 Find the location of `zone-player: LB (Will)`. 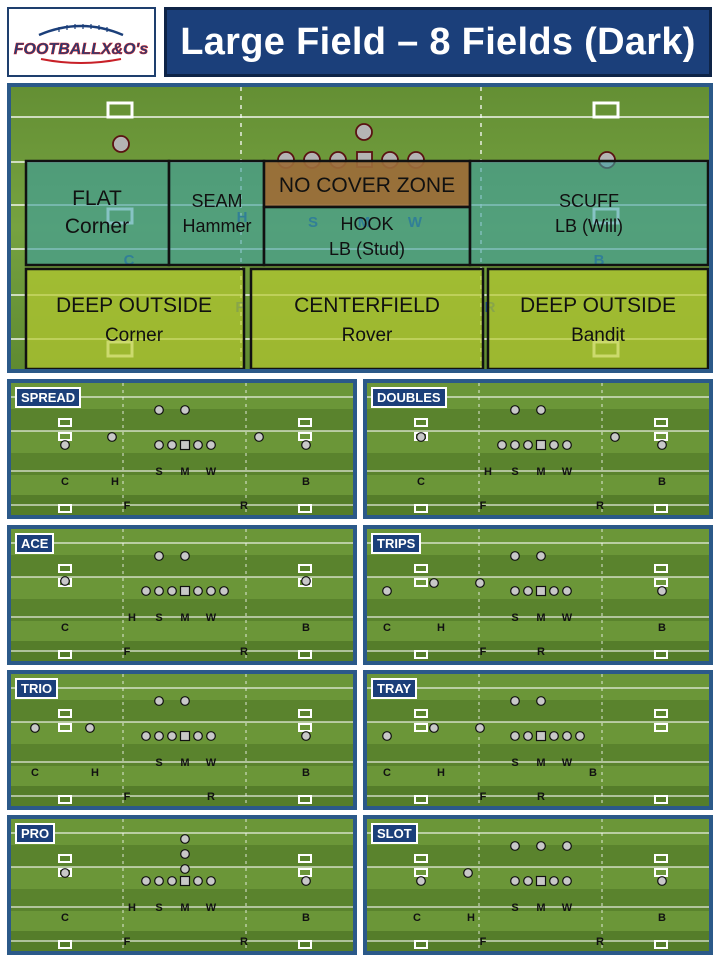

zone-player: LB (Will) is located at coordinates (589, 226).